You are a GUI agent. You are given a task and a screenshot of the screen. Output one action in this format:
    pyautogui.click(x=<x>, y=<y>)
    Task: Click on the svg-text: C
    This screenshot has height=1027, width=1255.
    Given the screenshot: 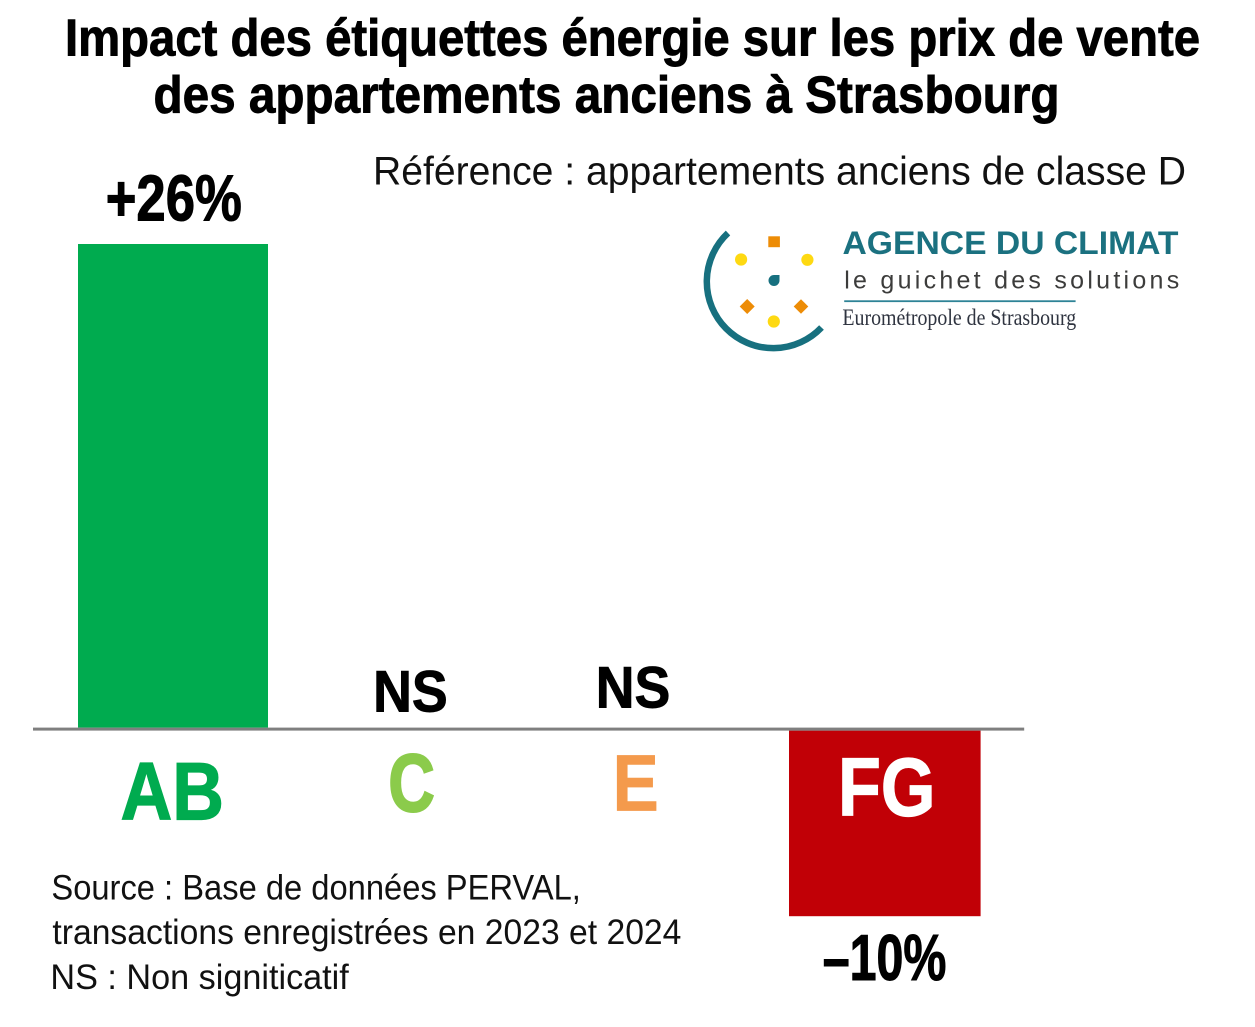 What is the action you would take?
    pyautogui.click(x=411, y=783)
    